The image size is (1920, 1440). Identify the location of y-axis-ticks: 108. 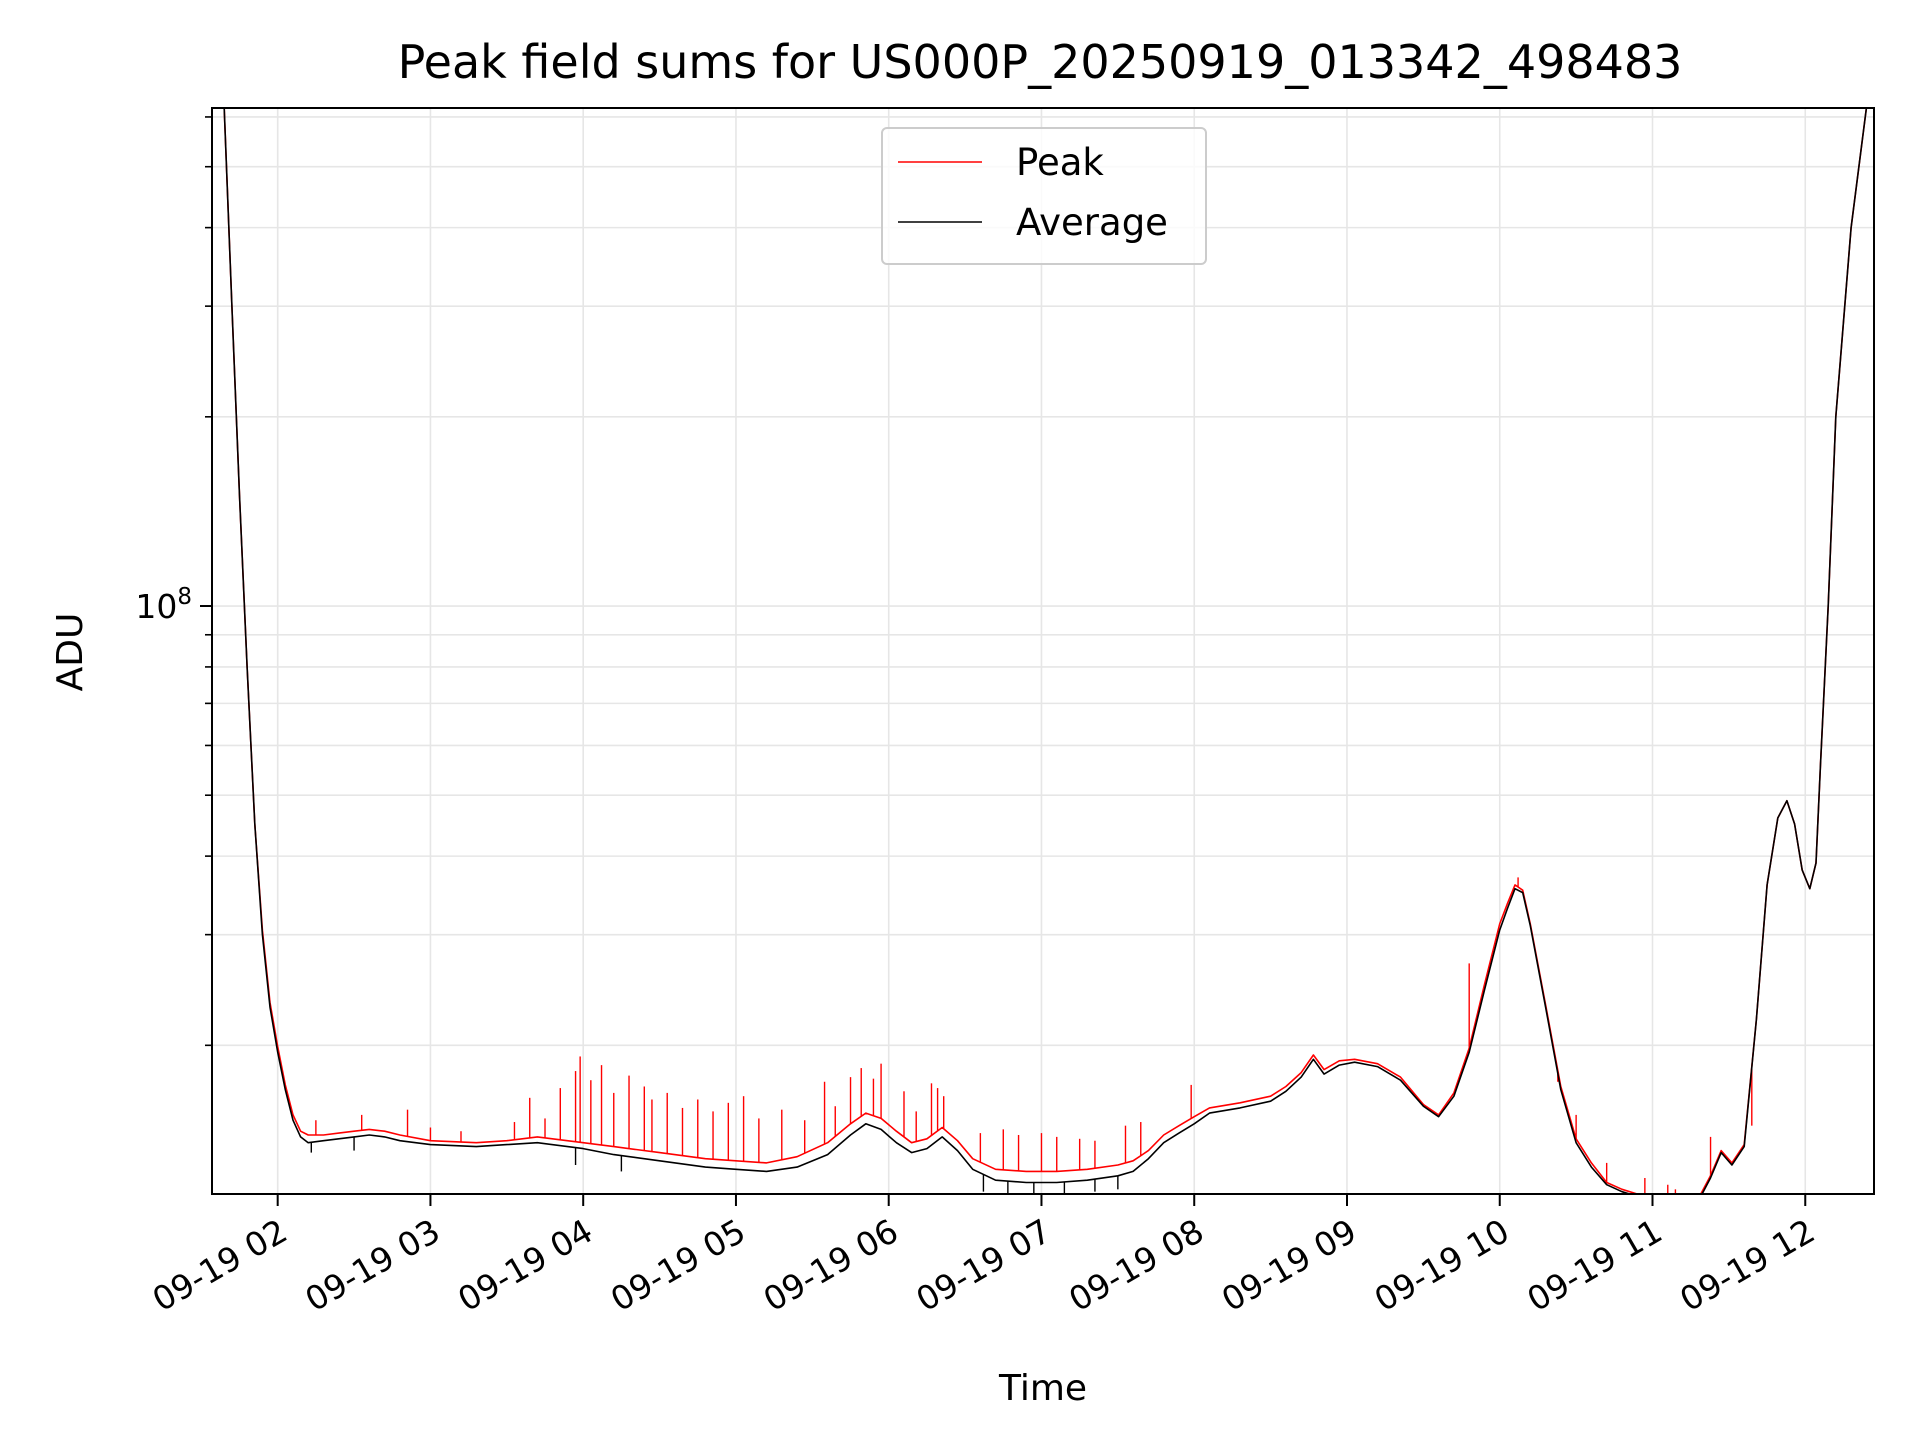
(173, 581).